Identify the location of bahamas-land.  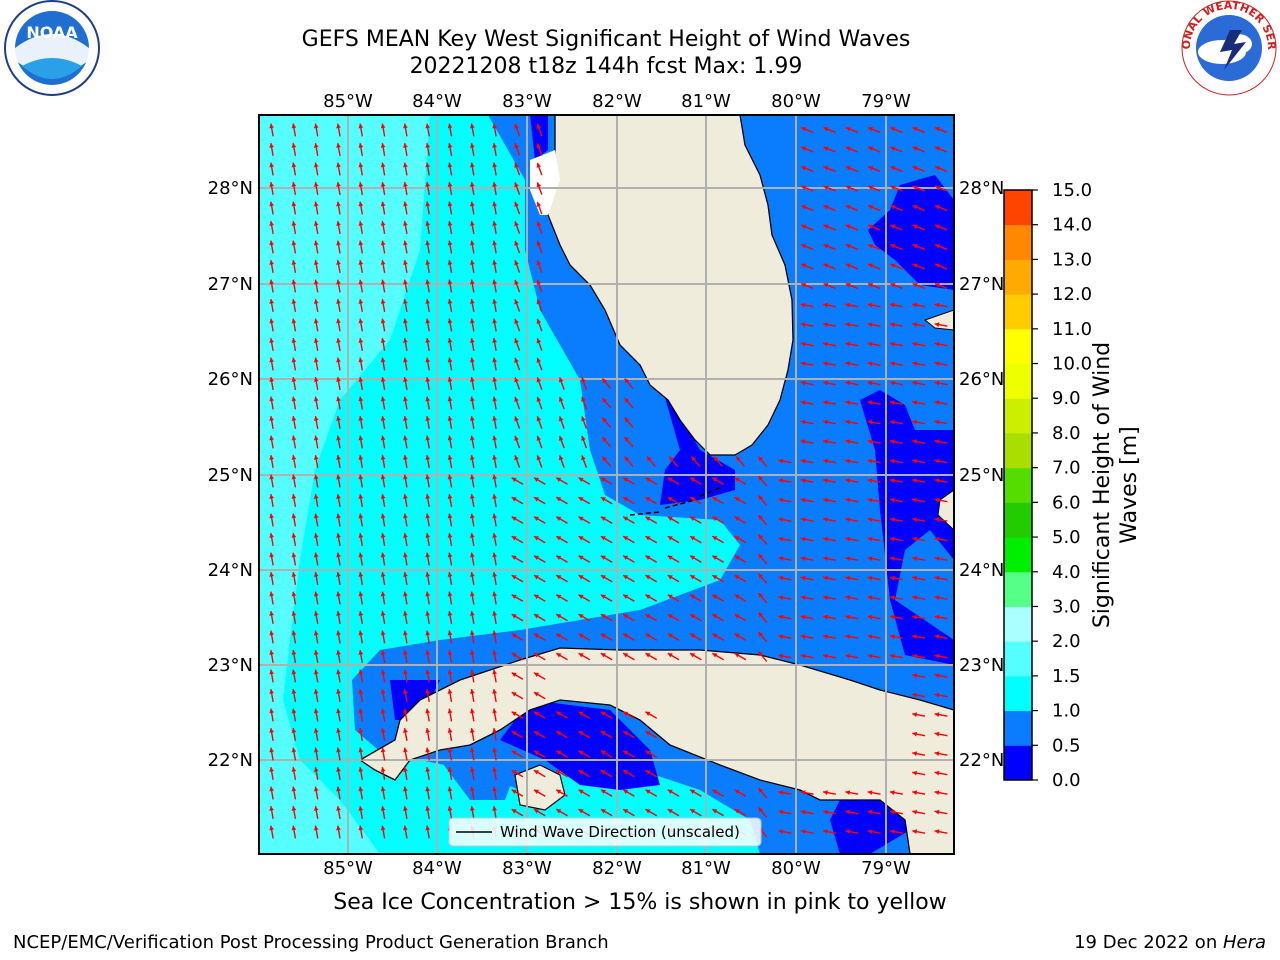
(938, 320).